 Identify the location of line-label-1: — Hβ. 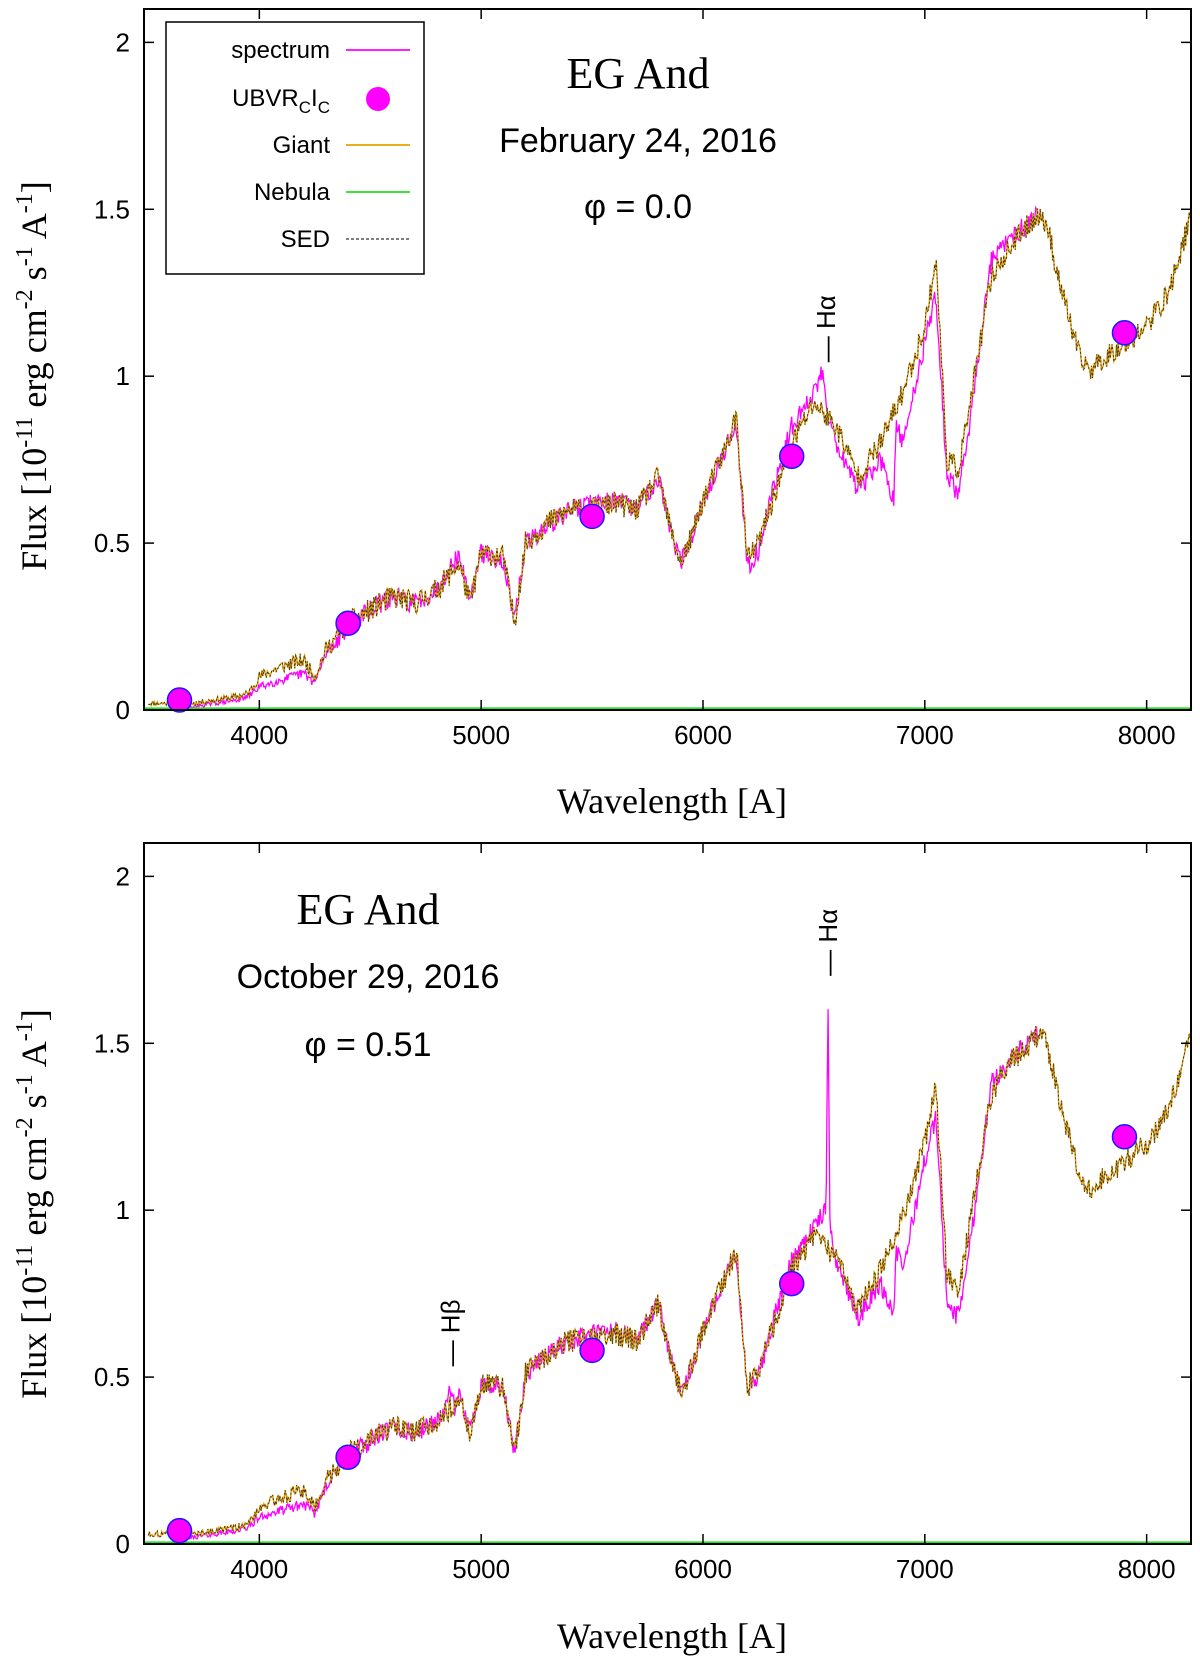
(450, 1332).